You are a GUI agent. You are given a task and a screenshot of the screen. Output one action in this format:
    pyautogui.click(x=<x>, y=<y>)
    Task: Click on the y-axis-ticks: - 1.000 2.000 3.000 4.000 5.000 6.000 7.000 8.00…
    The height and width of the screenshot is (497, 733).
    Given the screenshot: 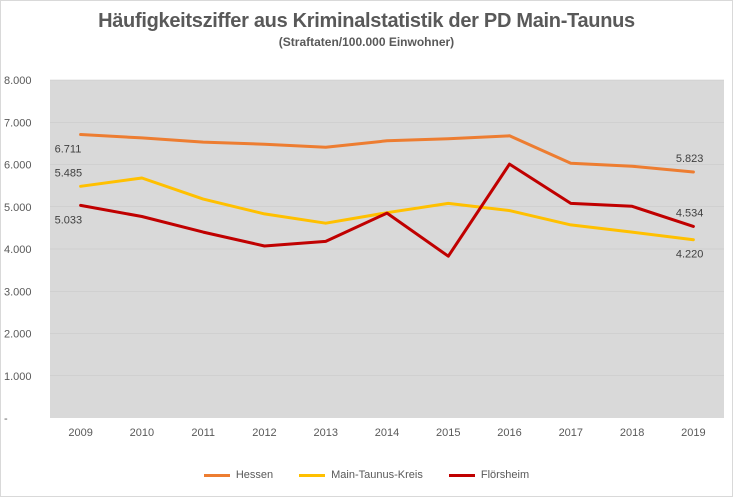 What is the action you would take?
    pyautogui.click(x=18, y=250)
    